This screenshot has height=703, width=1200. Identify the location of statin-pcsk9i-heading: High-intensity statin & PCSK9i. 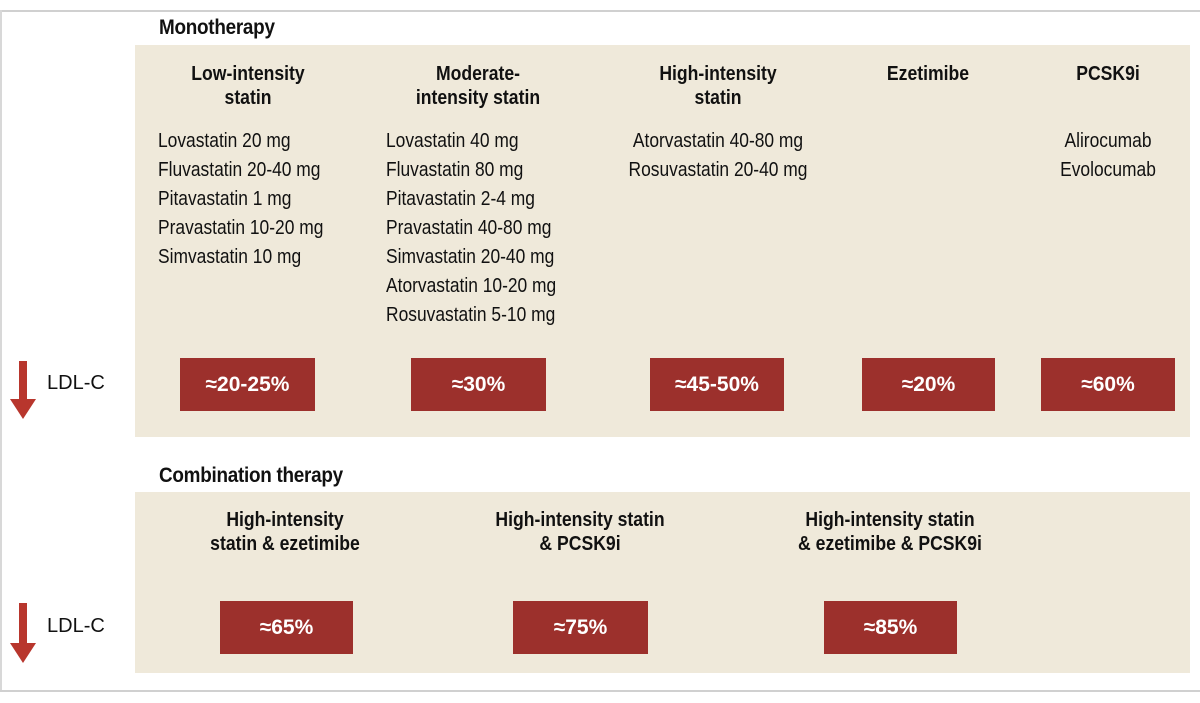
(580, 532).